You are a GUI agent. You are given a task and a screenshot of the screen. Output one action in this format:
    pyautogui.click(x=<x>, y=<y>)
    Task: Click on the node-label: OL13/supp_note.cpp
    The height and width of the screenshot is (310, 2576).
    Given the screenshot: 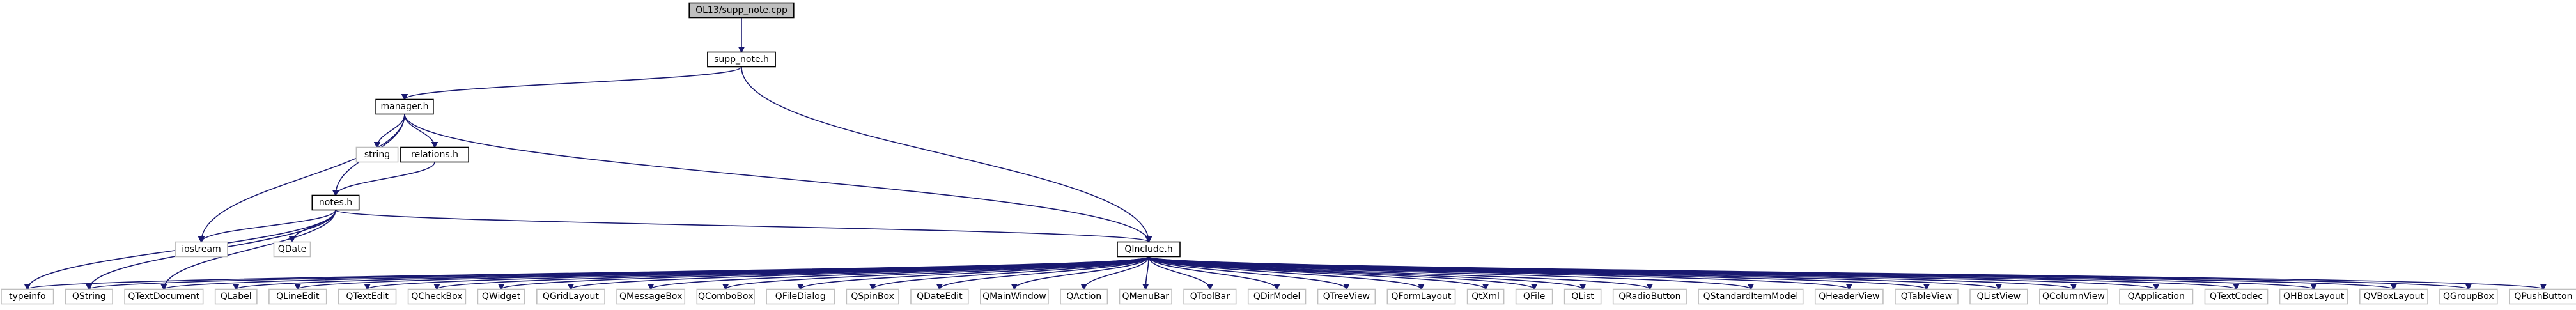 What is the action you would take?
    pyautogui.click(x=741, y=10)
    